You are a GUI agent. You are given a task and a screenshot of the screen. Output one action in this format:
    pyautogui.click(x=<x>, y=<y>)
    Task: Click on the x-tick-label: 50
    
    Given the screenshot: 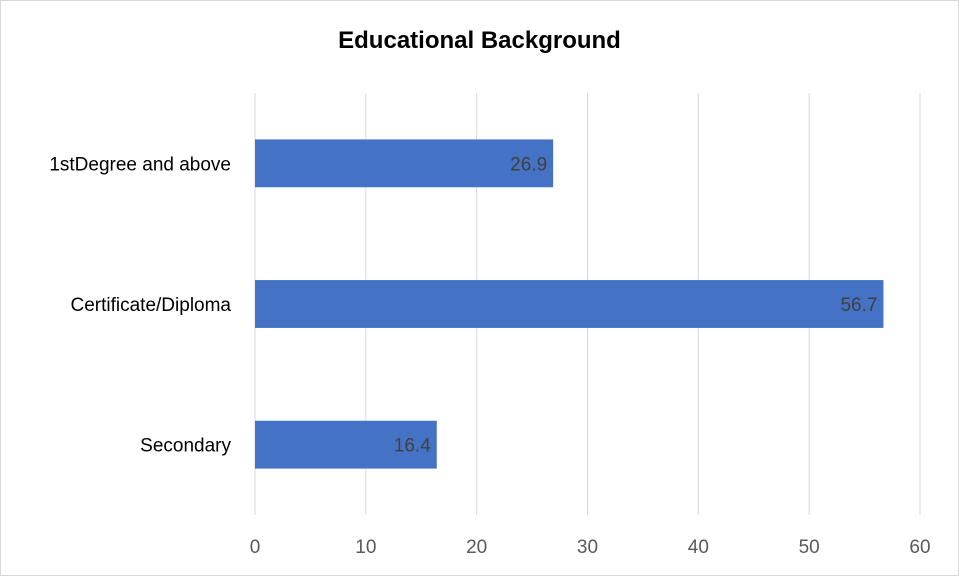 What is the action you would take?
    pyautogui.click(x=809, y=547)
    